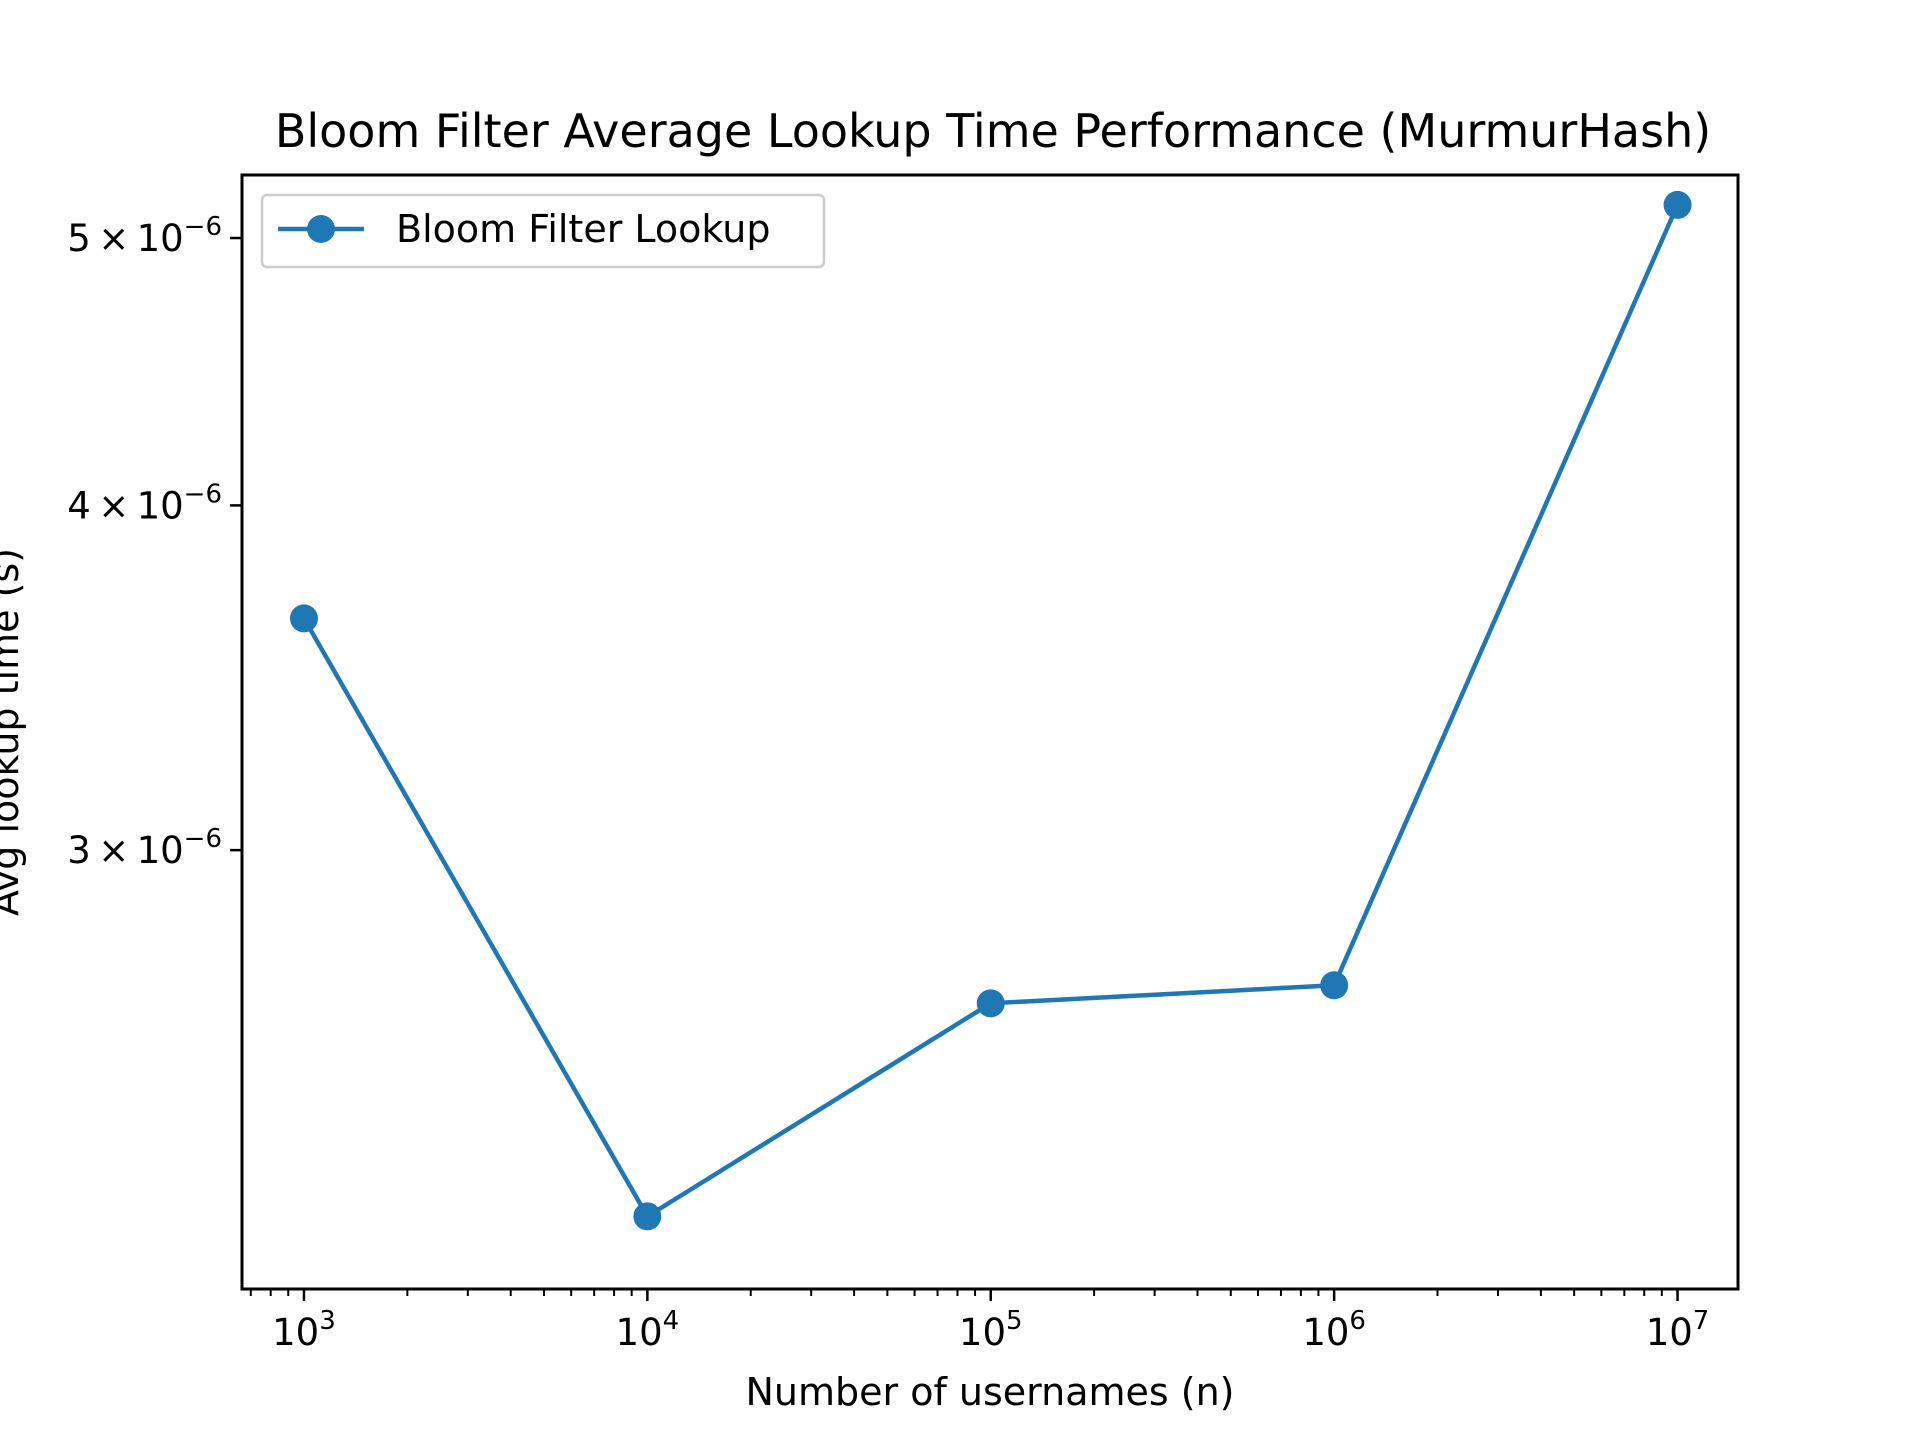 This screenshot has width=1920, height=1440. What do you see at coordinates (989, 1392) in the screenshot?
I see `x-axis-label: Number of usernames (n)` at bounding box center [989, 1392].